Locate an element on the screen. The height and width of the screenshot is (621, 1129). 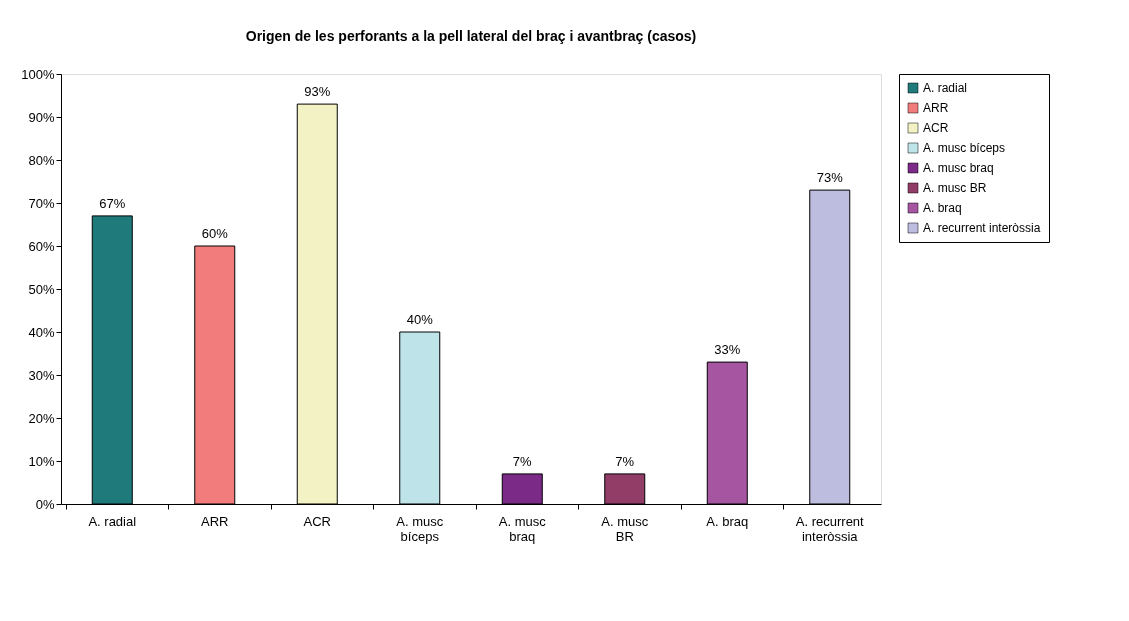
y-tick-label: 100% is located at coordinates (38, 74).